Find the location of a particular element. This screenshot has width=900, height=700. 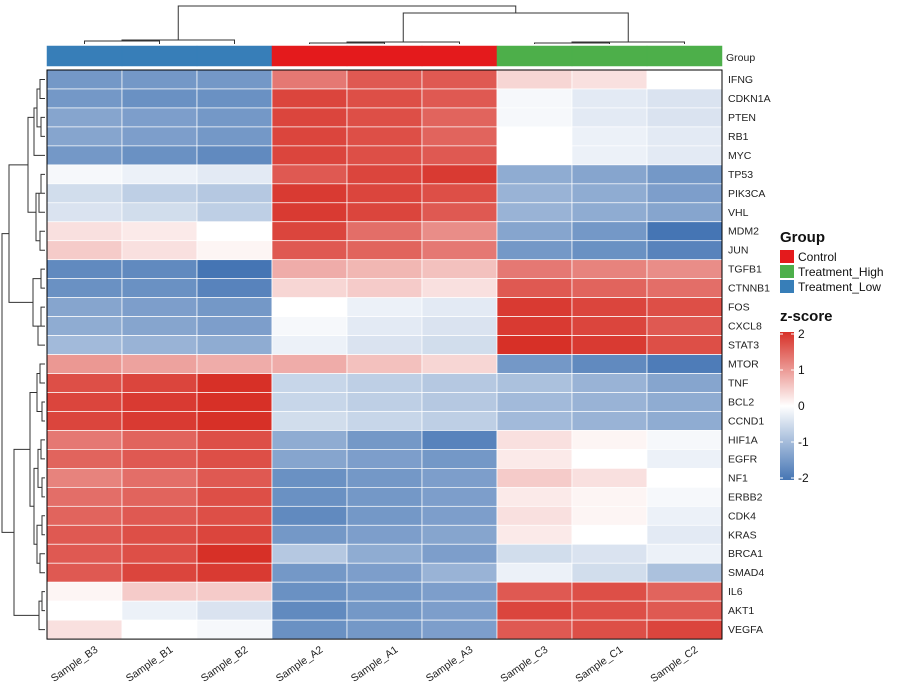

column-dendrogram is located at coordinates (384, 24).